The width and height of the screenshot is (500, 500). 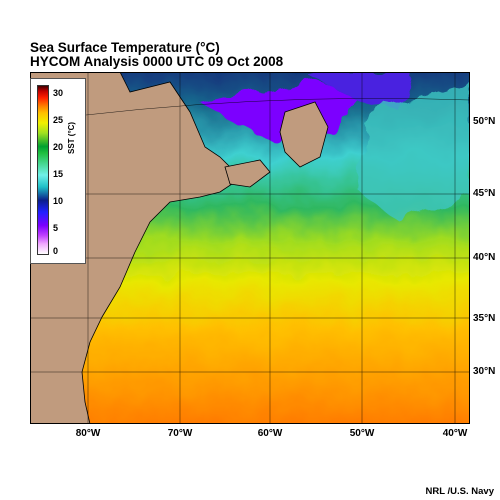 What do you see at coordinates (58, 174) in the screenshot?
I see `legend-tick: 15` at bounding box center [58, 174].